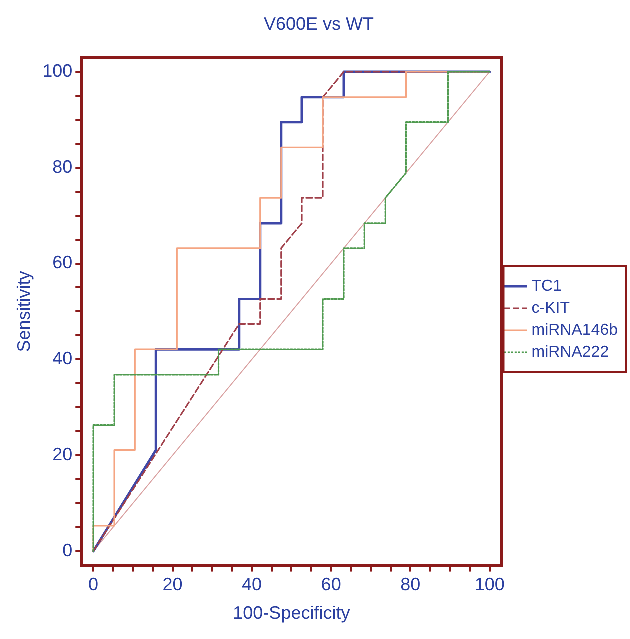  Describe the element at coordinates (571, 352) in the screenshot. I see `legend-label: miRNA222` at that location.